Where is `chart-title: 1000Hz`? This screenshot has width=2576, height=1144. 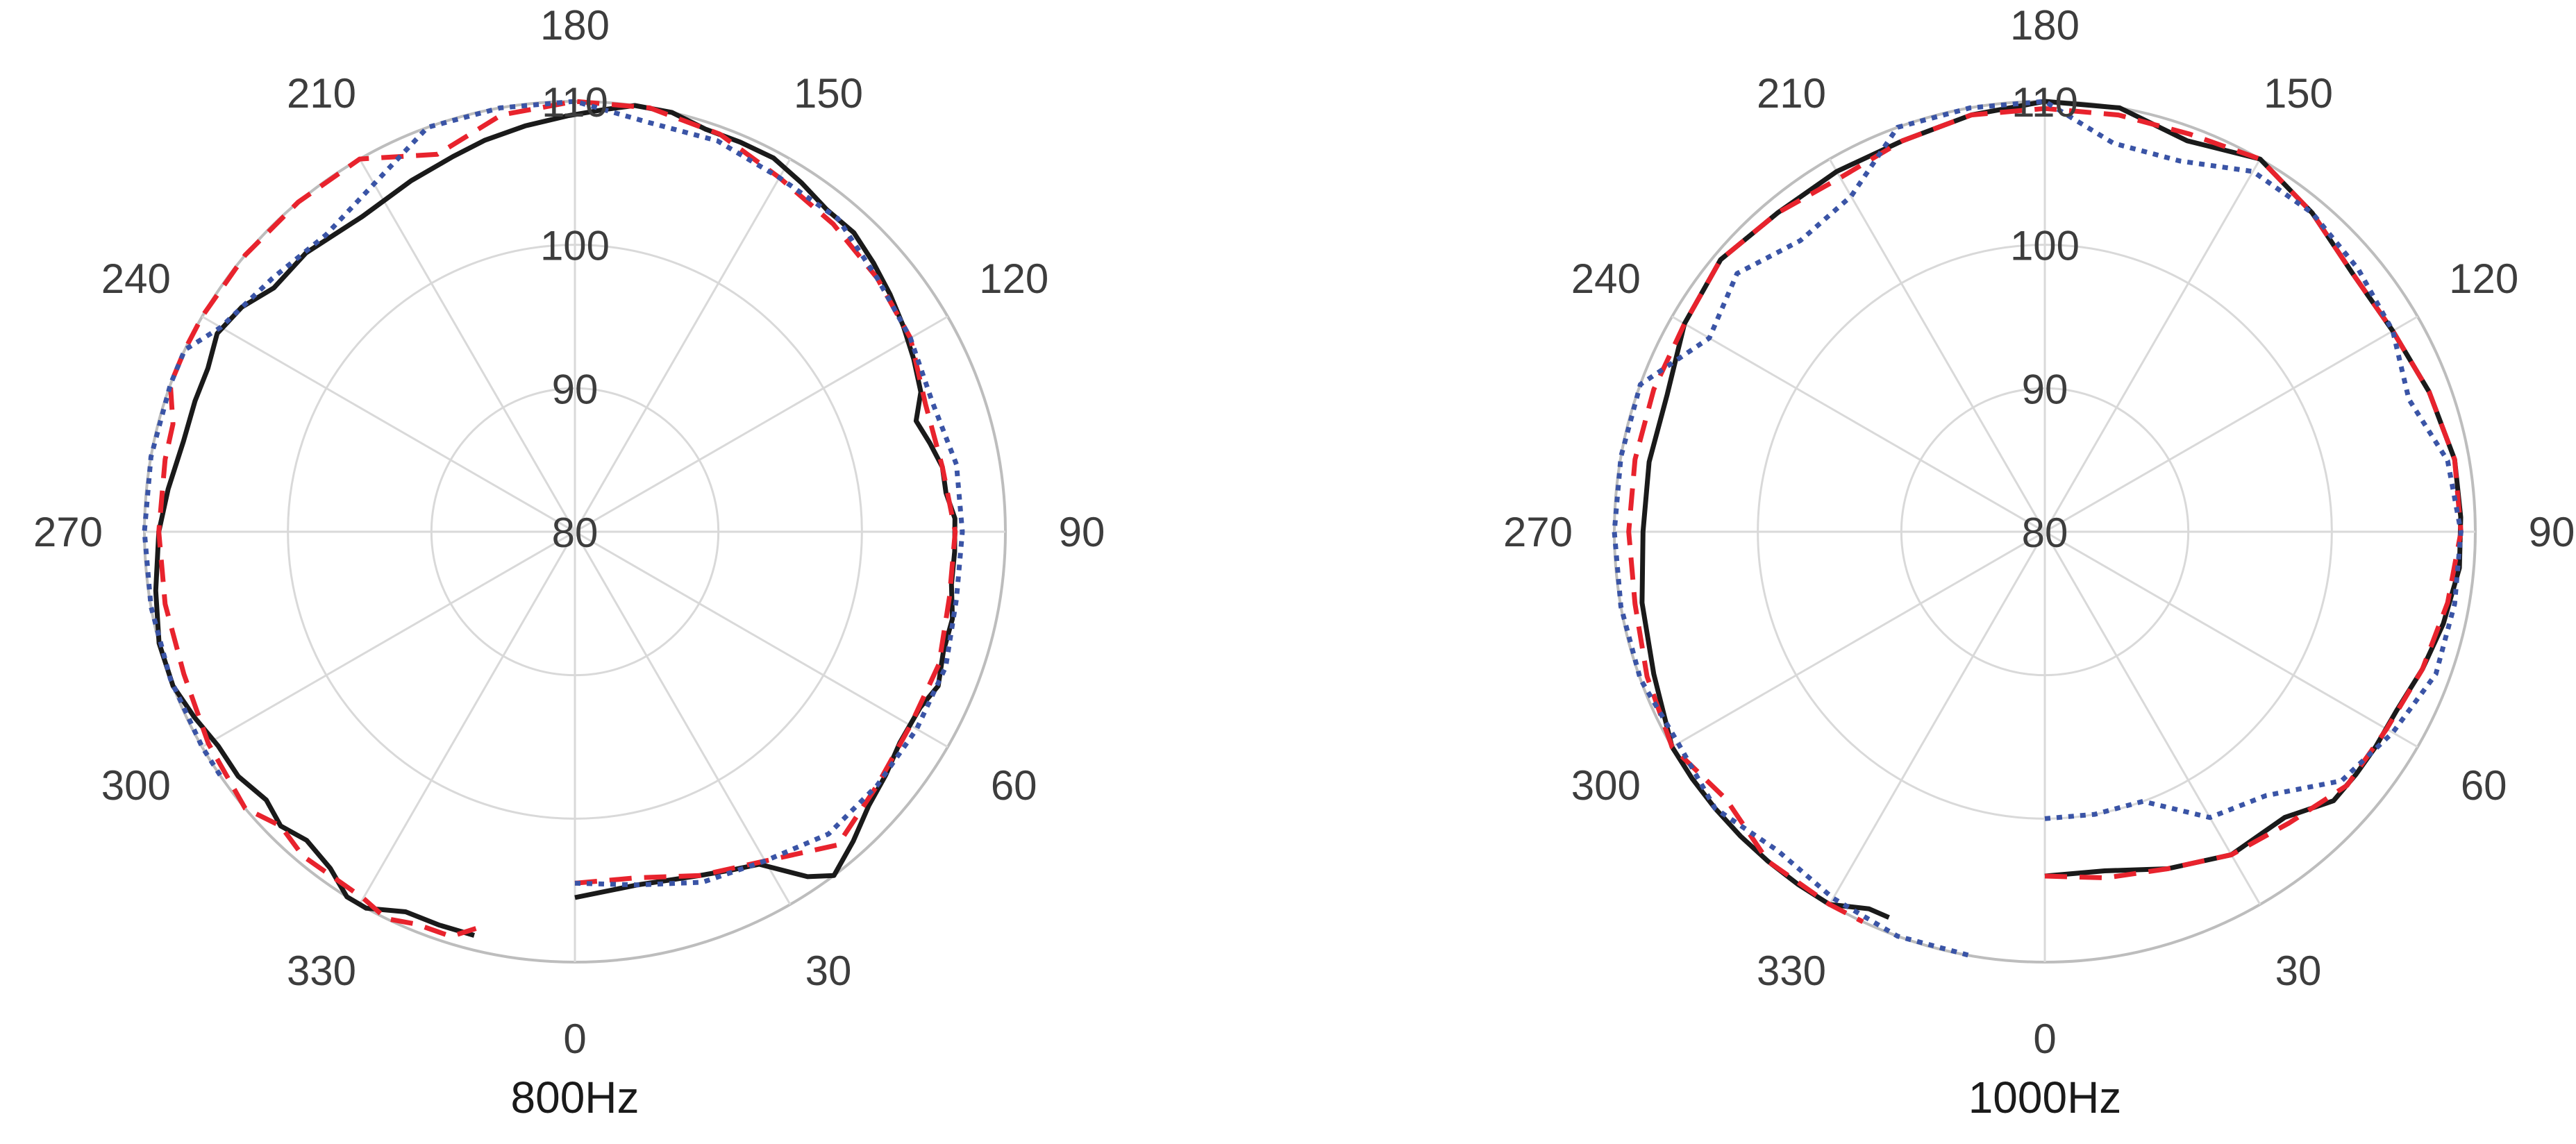 chart-title: 1000Hz is located at coordinates (2045, 1097).